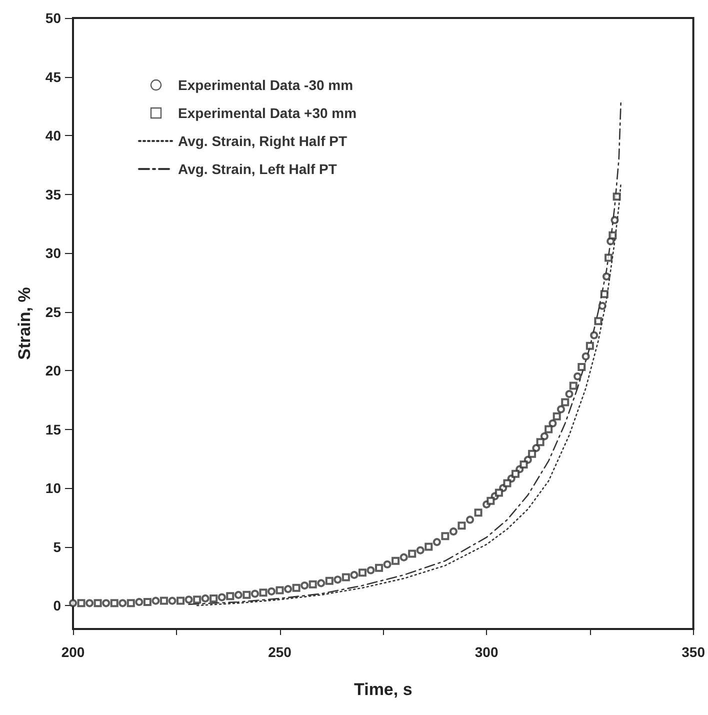 The image size is (708, 715). I want to click on x-tick-label: 300, so click(486, 652).